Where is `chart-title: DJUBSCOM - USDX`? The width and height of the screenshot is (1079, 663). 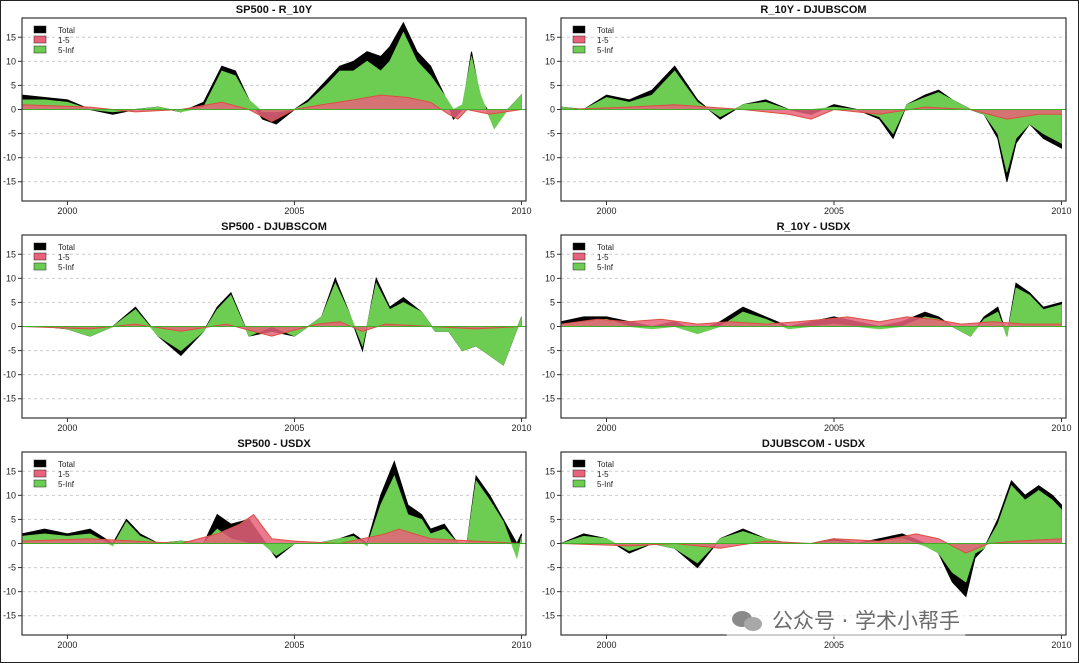 chart-title: DJUBSCOM - USDX is located at coordinates (814, 444).